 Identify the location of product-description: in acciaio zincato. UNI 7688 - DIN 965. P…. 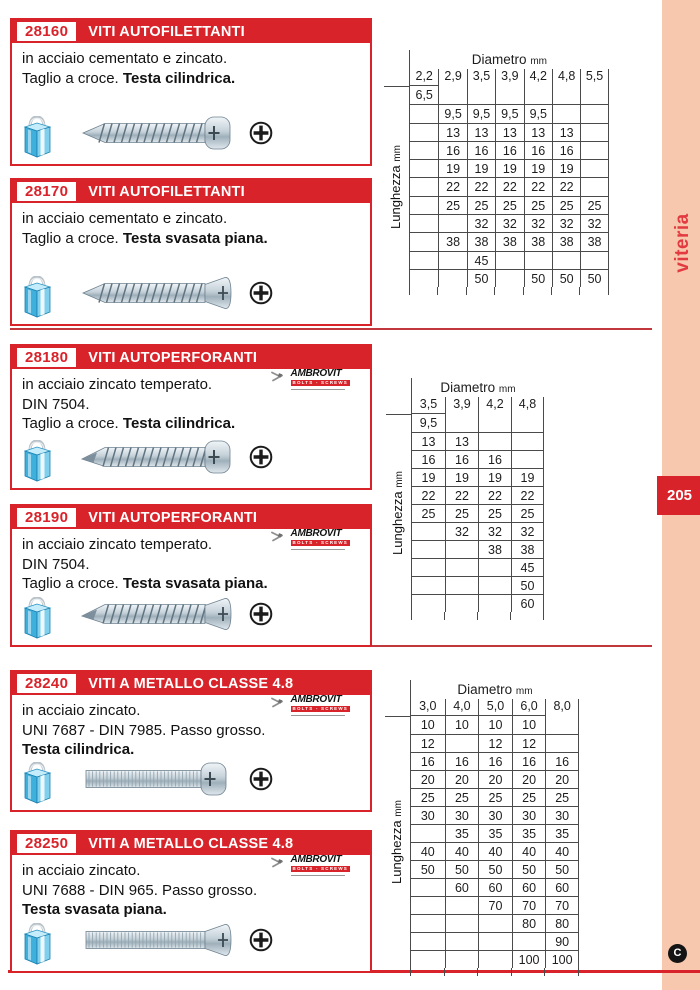
(191, 887).